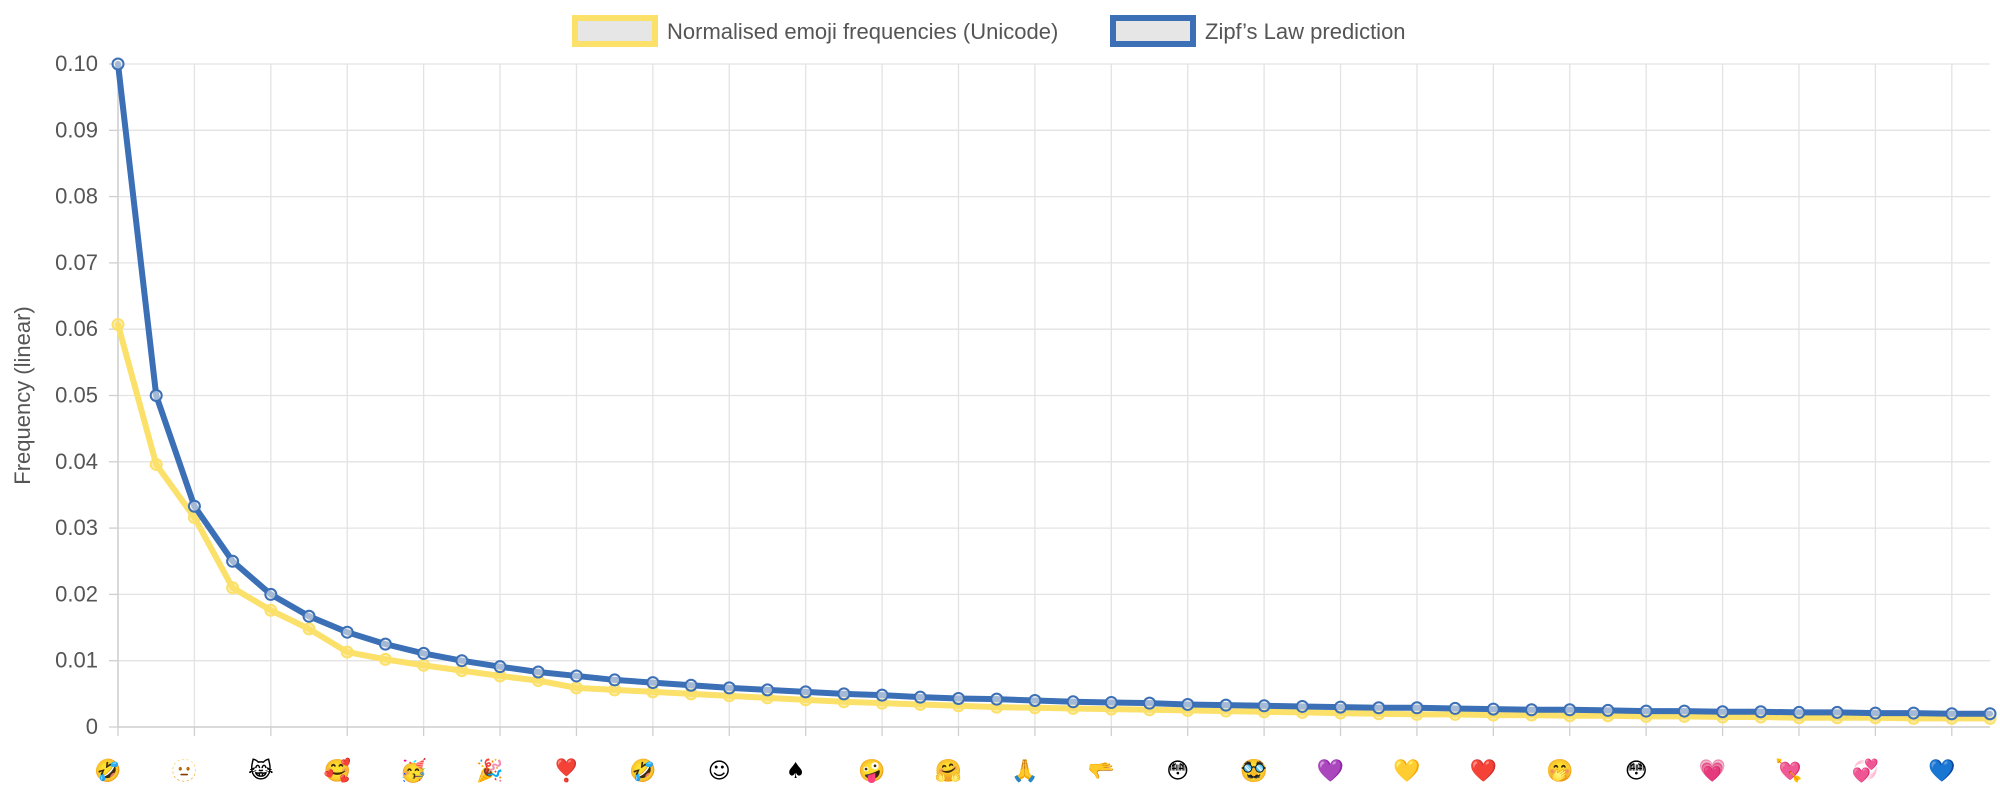  What do you see at coordinates (76, 129) in the screenshot?
I see `y-tick-label: 0.09` at bounding box center [76, 129].